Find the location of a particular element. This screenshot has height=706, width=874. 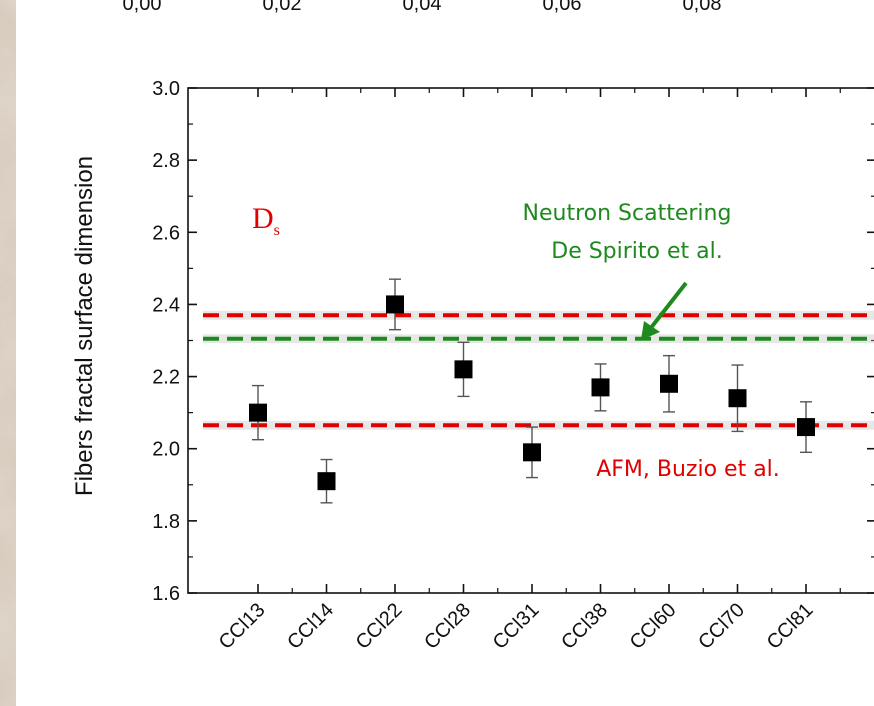

ds-symbol: Ds is located at coordinates (266, 220).